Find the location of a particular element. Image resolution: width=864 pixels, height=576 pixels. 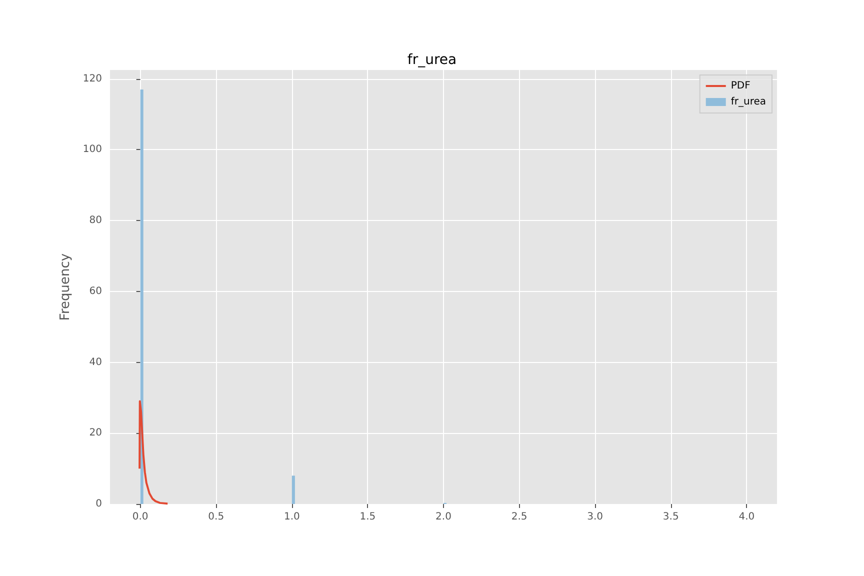

y-tick-label: 0 is located at coordinates (99, 504).